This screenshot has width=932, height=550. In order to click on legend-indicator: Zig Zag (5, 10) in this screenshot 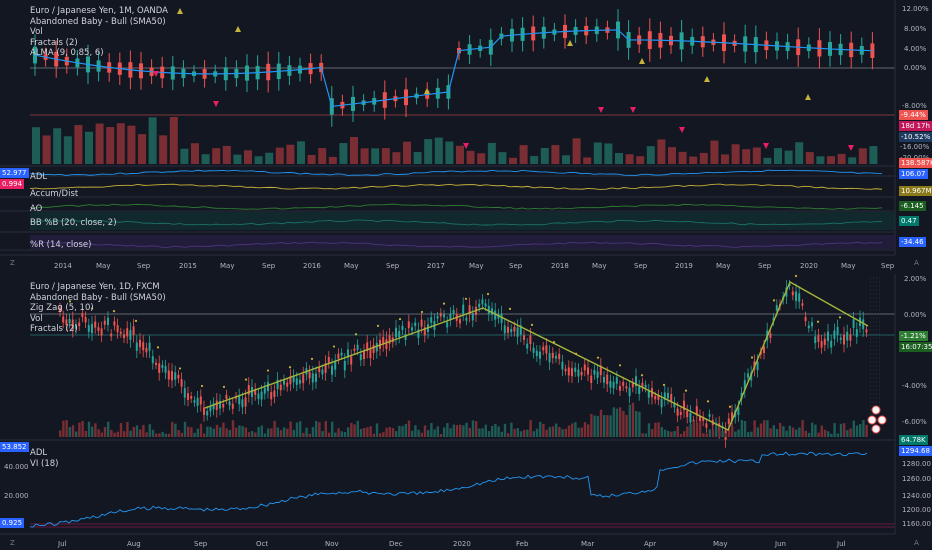, I will do `click(62, 308)`.